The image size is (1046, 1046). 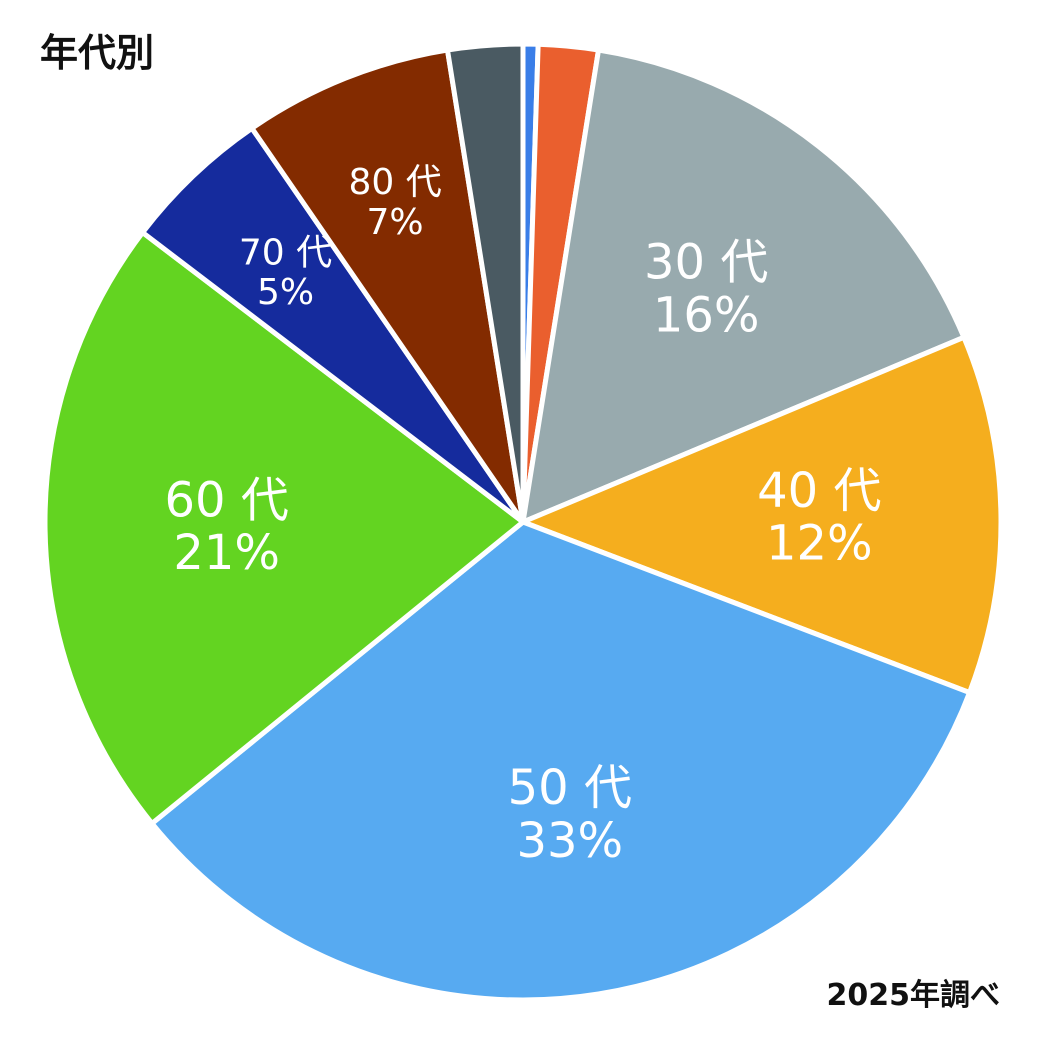 I want to click on slice-percent-2: 16%, so click(x=706, y=315).